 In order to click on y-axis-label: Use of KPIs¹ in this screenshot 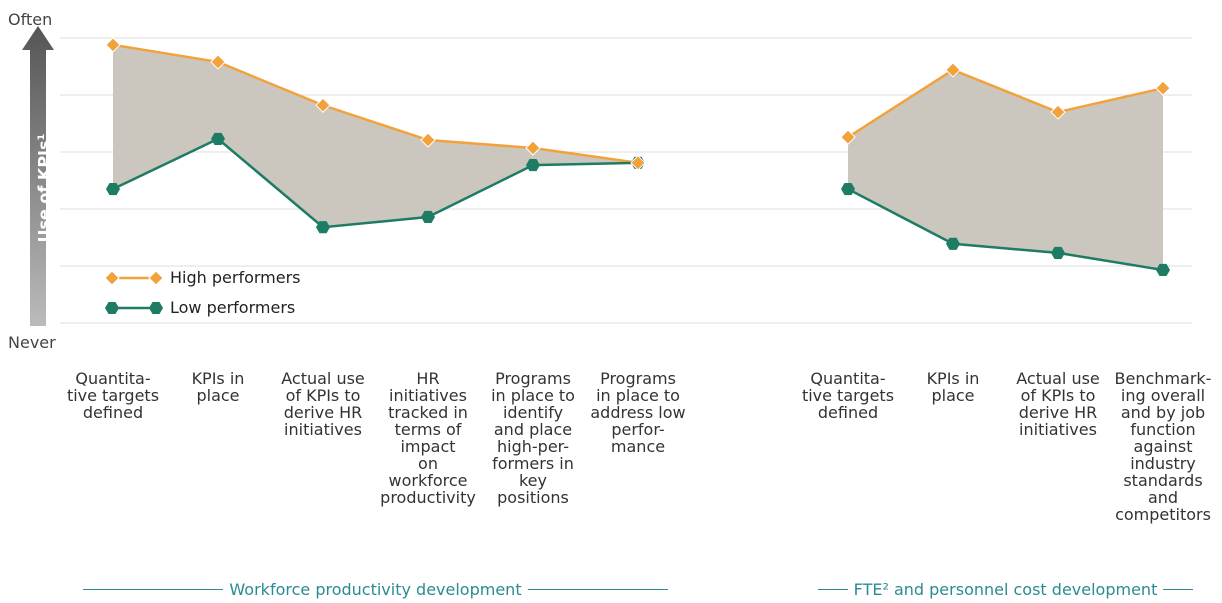, I will do `click(44, 187)`.